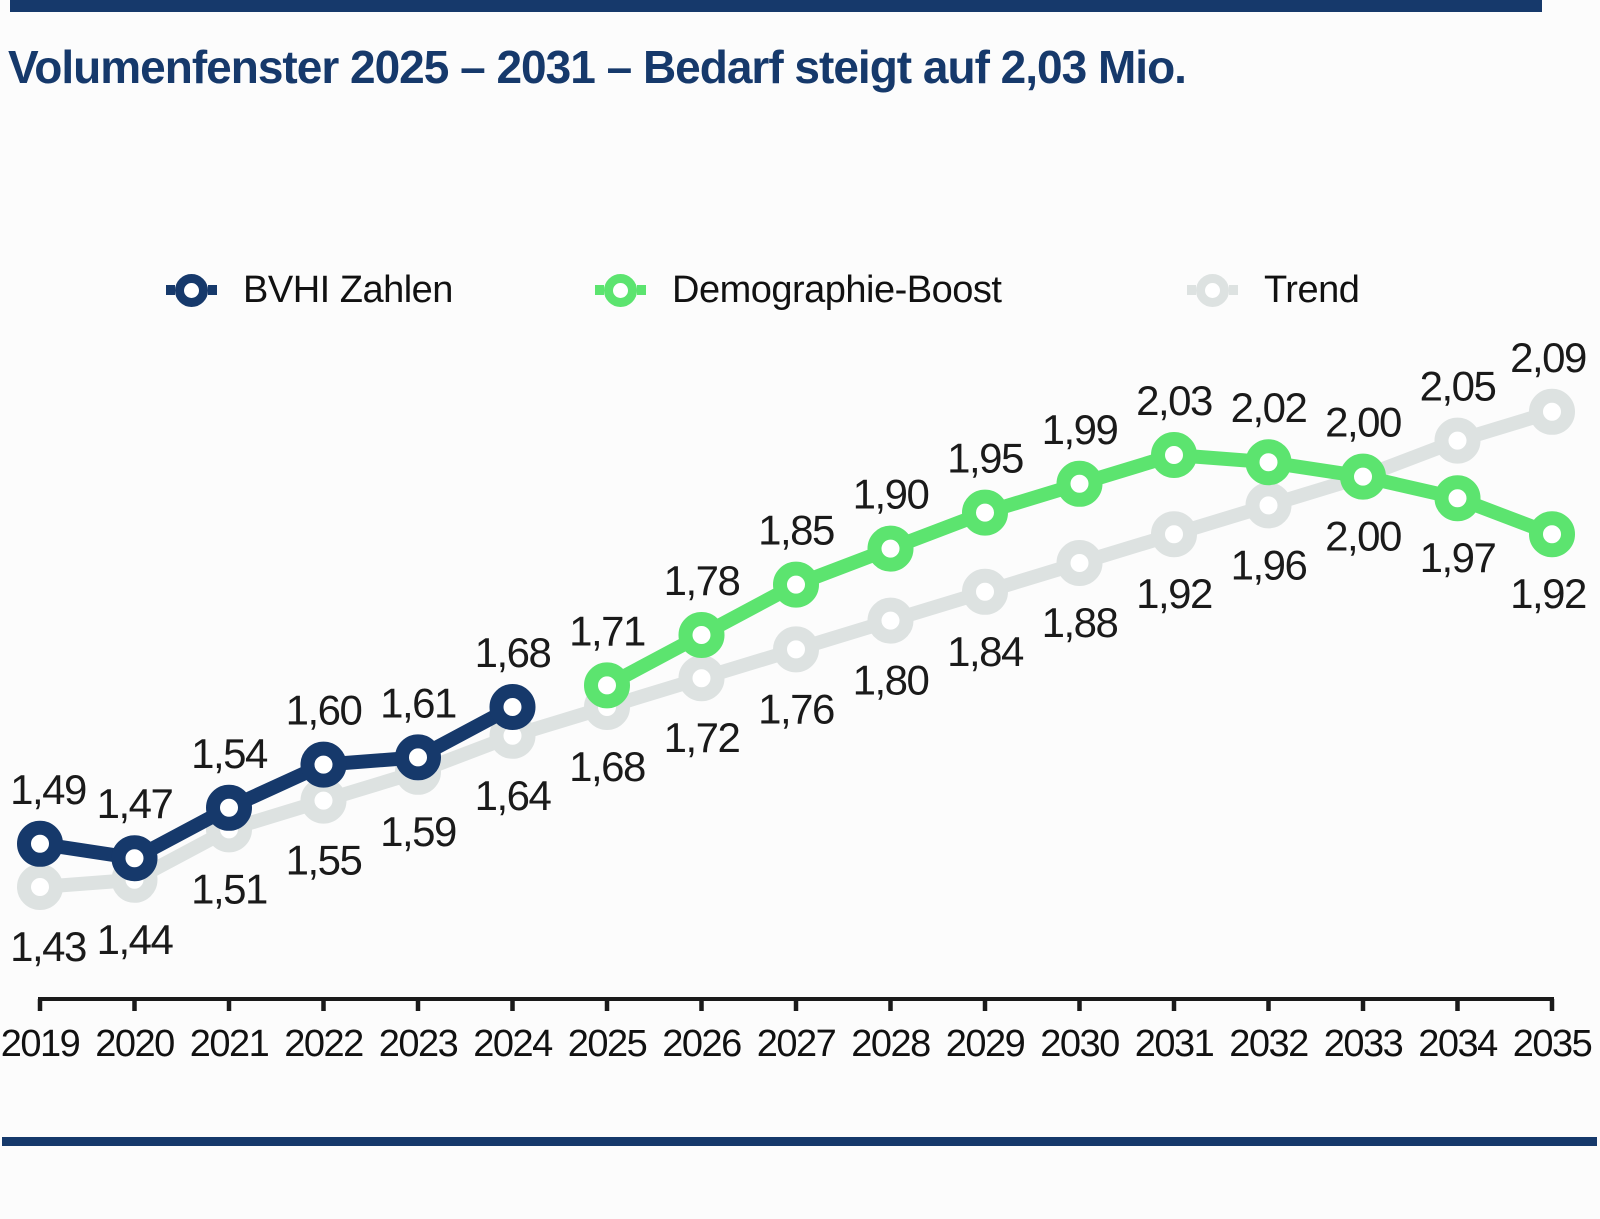  What do you see at coordinates (418, 831) in the screenshot?
I see `data-point-label-trend: 1,59` at bounding box center [418, 831].